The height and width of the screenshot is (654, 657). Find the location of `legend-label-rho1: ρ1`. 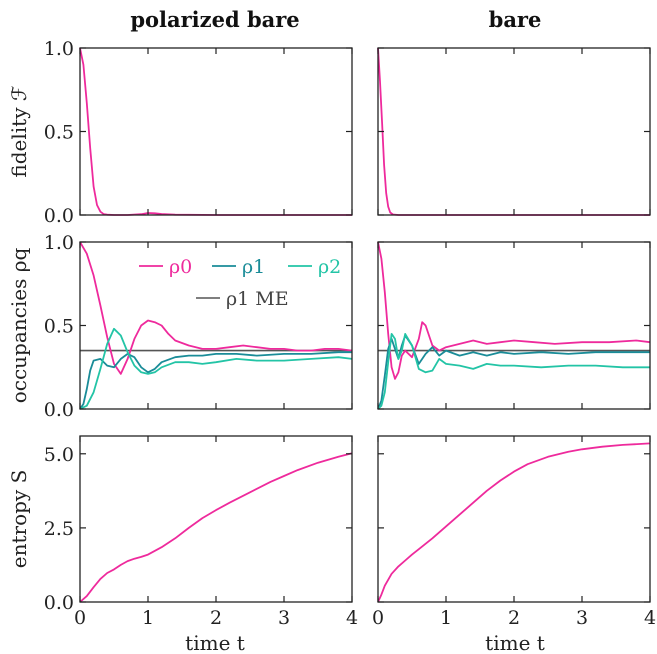

legend-label-rho1: ρ1 is located at coordinates (253, 267).